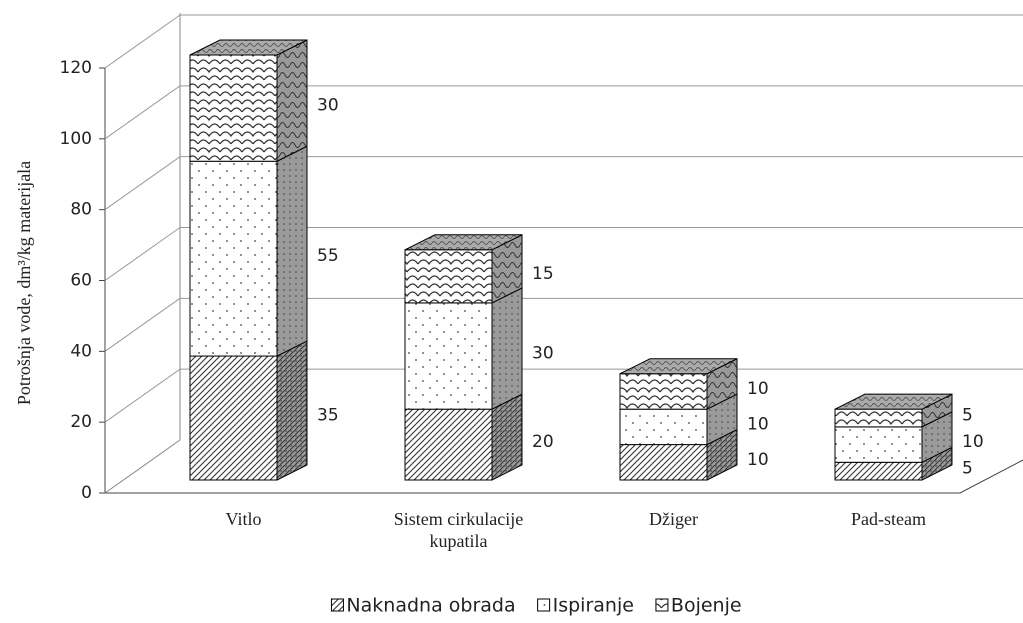  I want to click on x-tick-label: Džiger, so click(673, 519).